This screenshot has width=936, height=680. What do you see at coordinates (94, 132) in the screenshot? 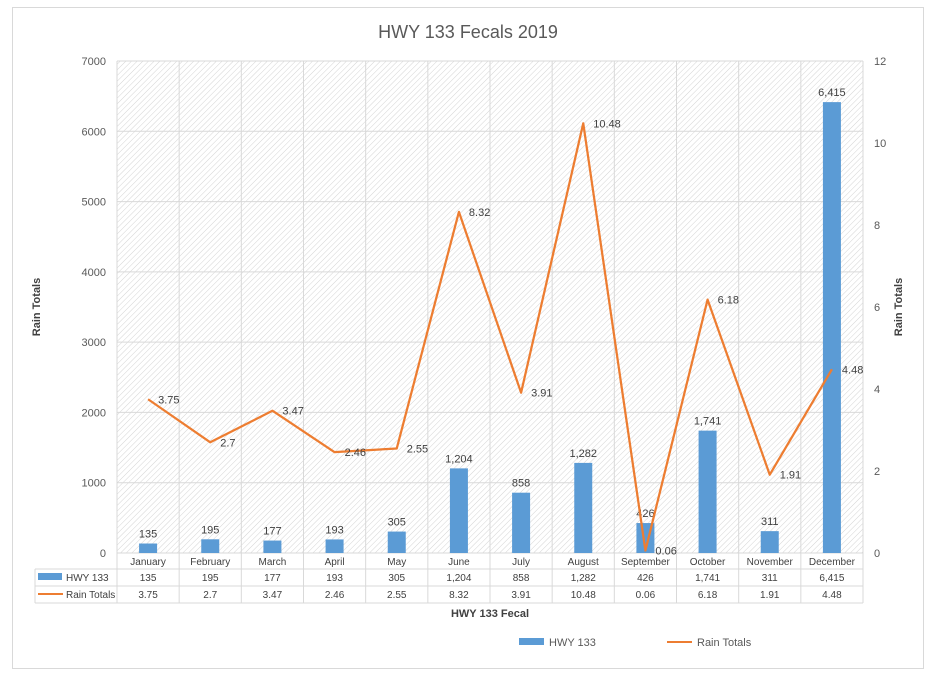
I see `y-left-tick-label: 6000` at bounding box center [94, 132].